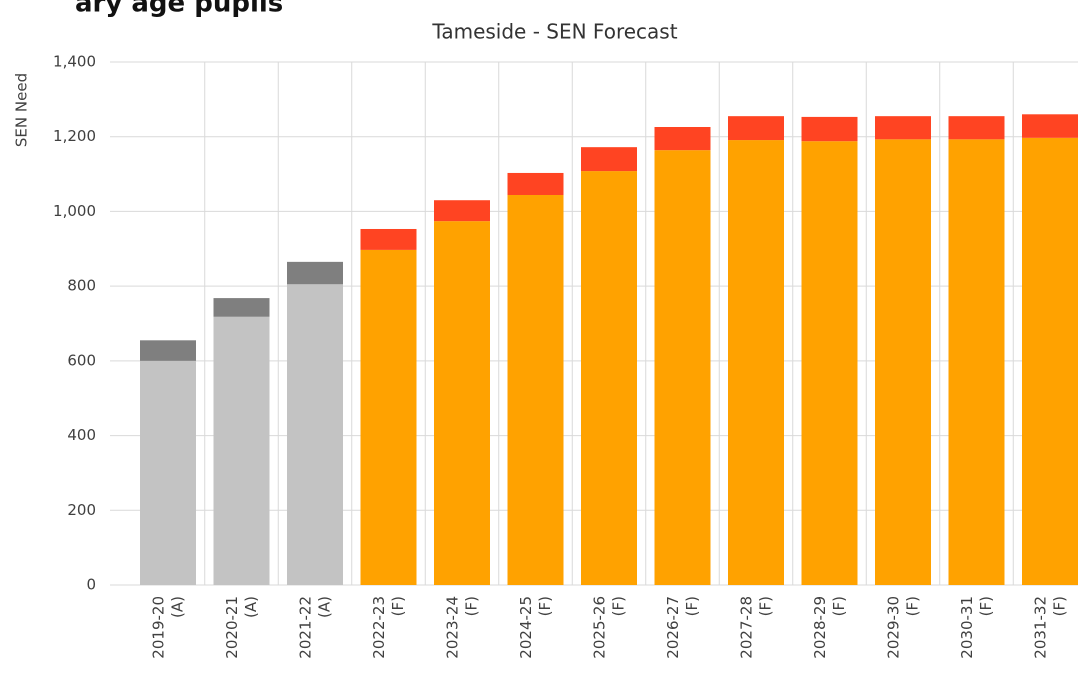 The image size is (1078, 679). I want to click on x-tick-label: 2029-30, so click(894, 627).